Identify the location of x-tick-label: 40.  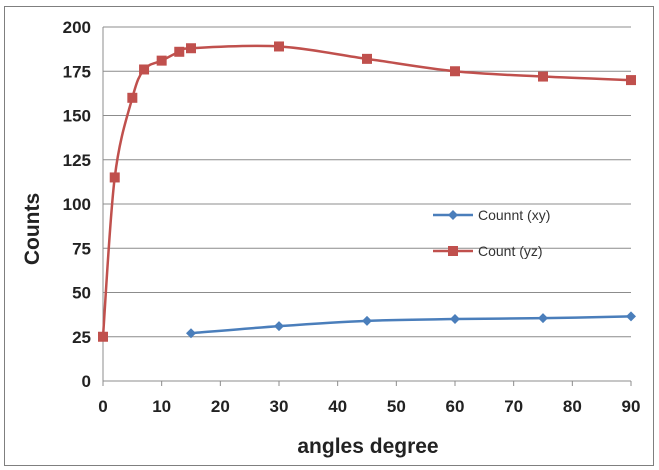
(337, 406).